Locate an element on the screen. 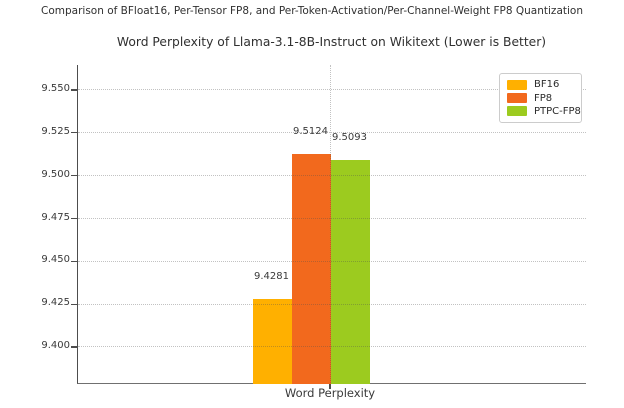 The image size is (624, 408). y-tick-label: 9.475 is located at coordinates (55, 217).